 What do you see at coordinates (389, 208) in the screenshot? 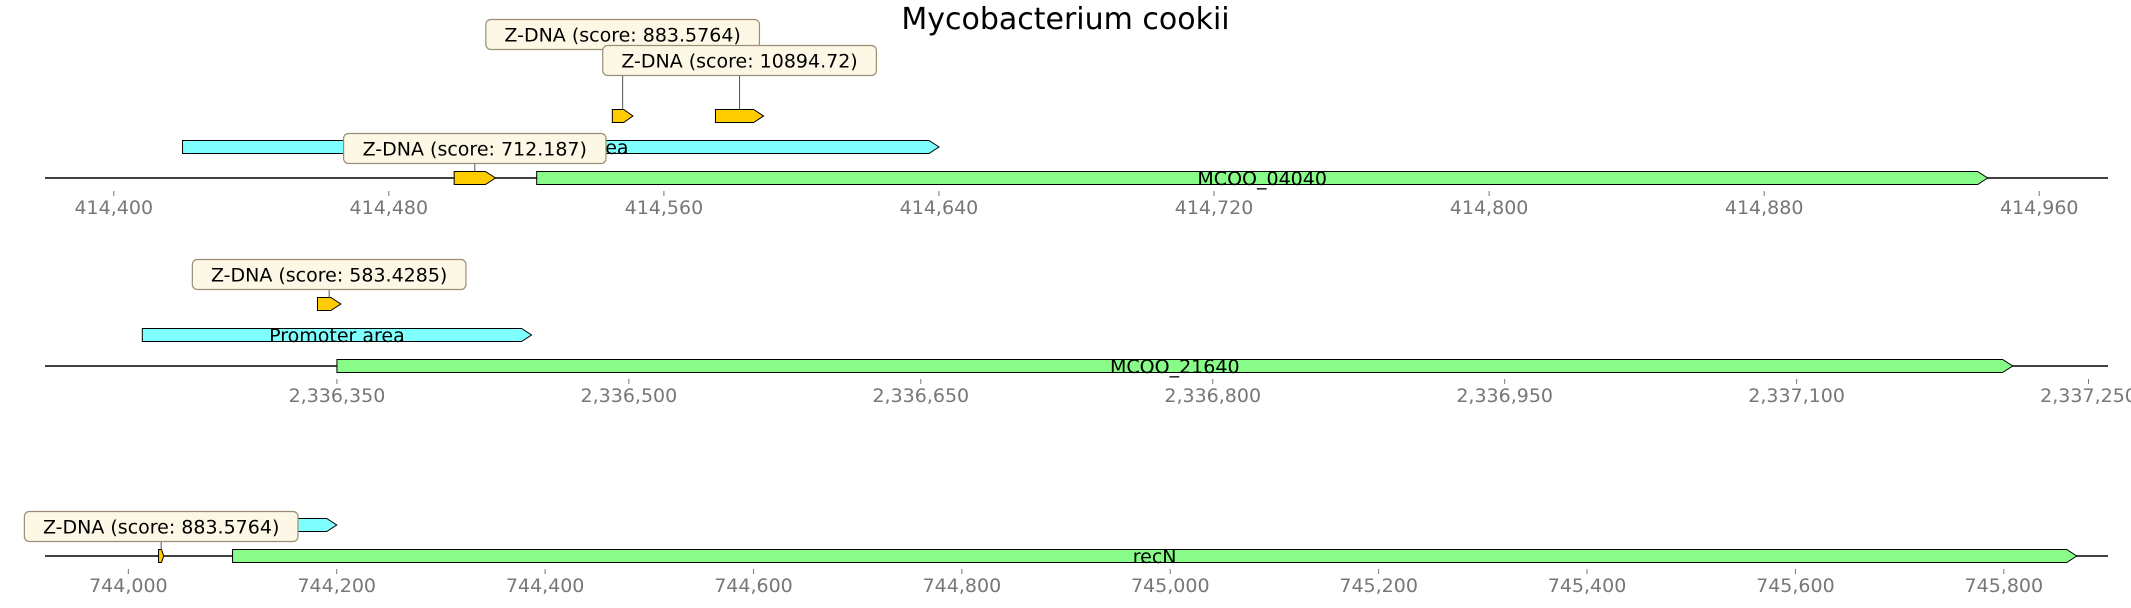
I see `axis-tick-label: 414,480` at bounding box center [389, 208].